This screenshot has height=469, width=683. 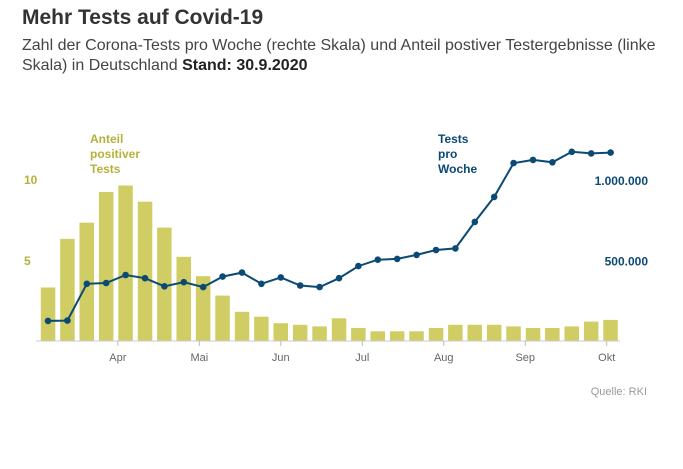 What do you see at coordinates (606, 358) in the screenshot?
I see `x-tick-label-okt: Okt` at bounding box center [606, 358].